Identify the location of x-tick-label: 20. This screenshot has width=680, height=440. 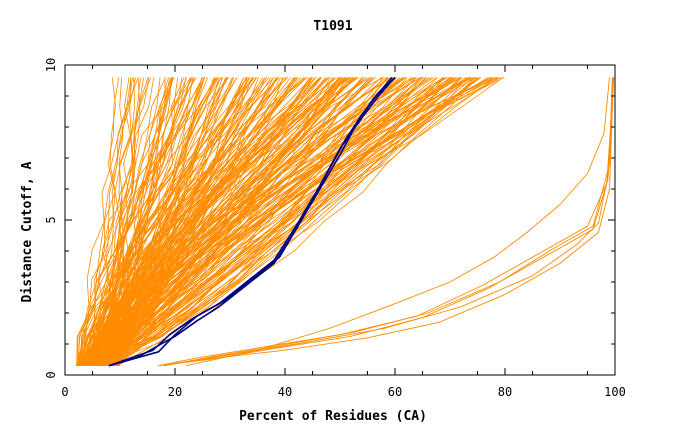
(175, 392).